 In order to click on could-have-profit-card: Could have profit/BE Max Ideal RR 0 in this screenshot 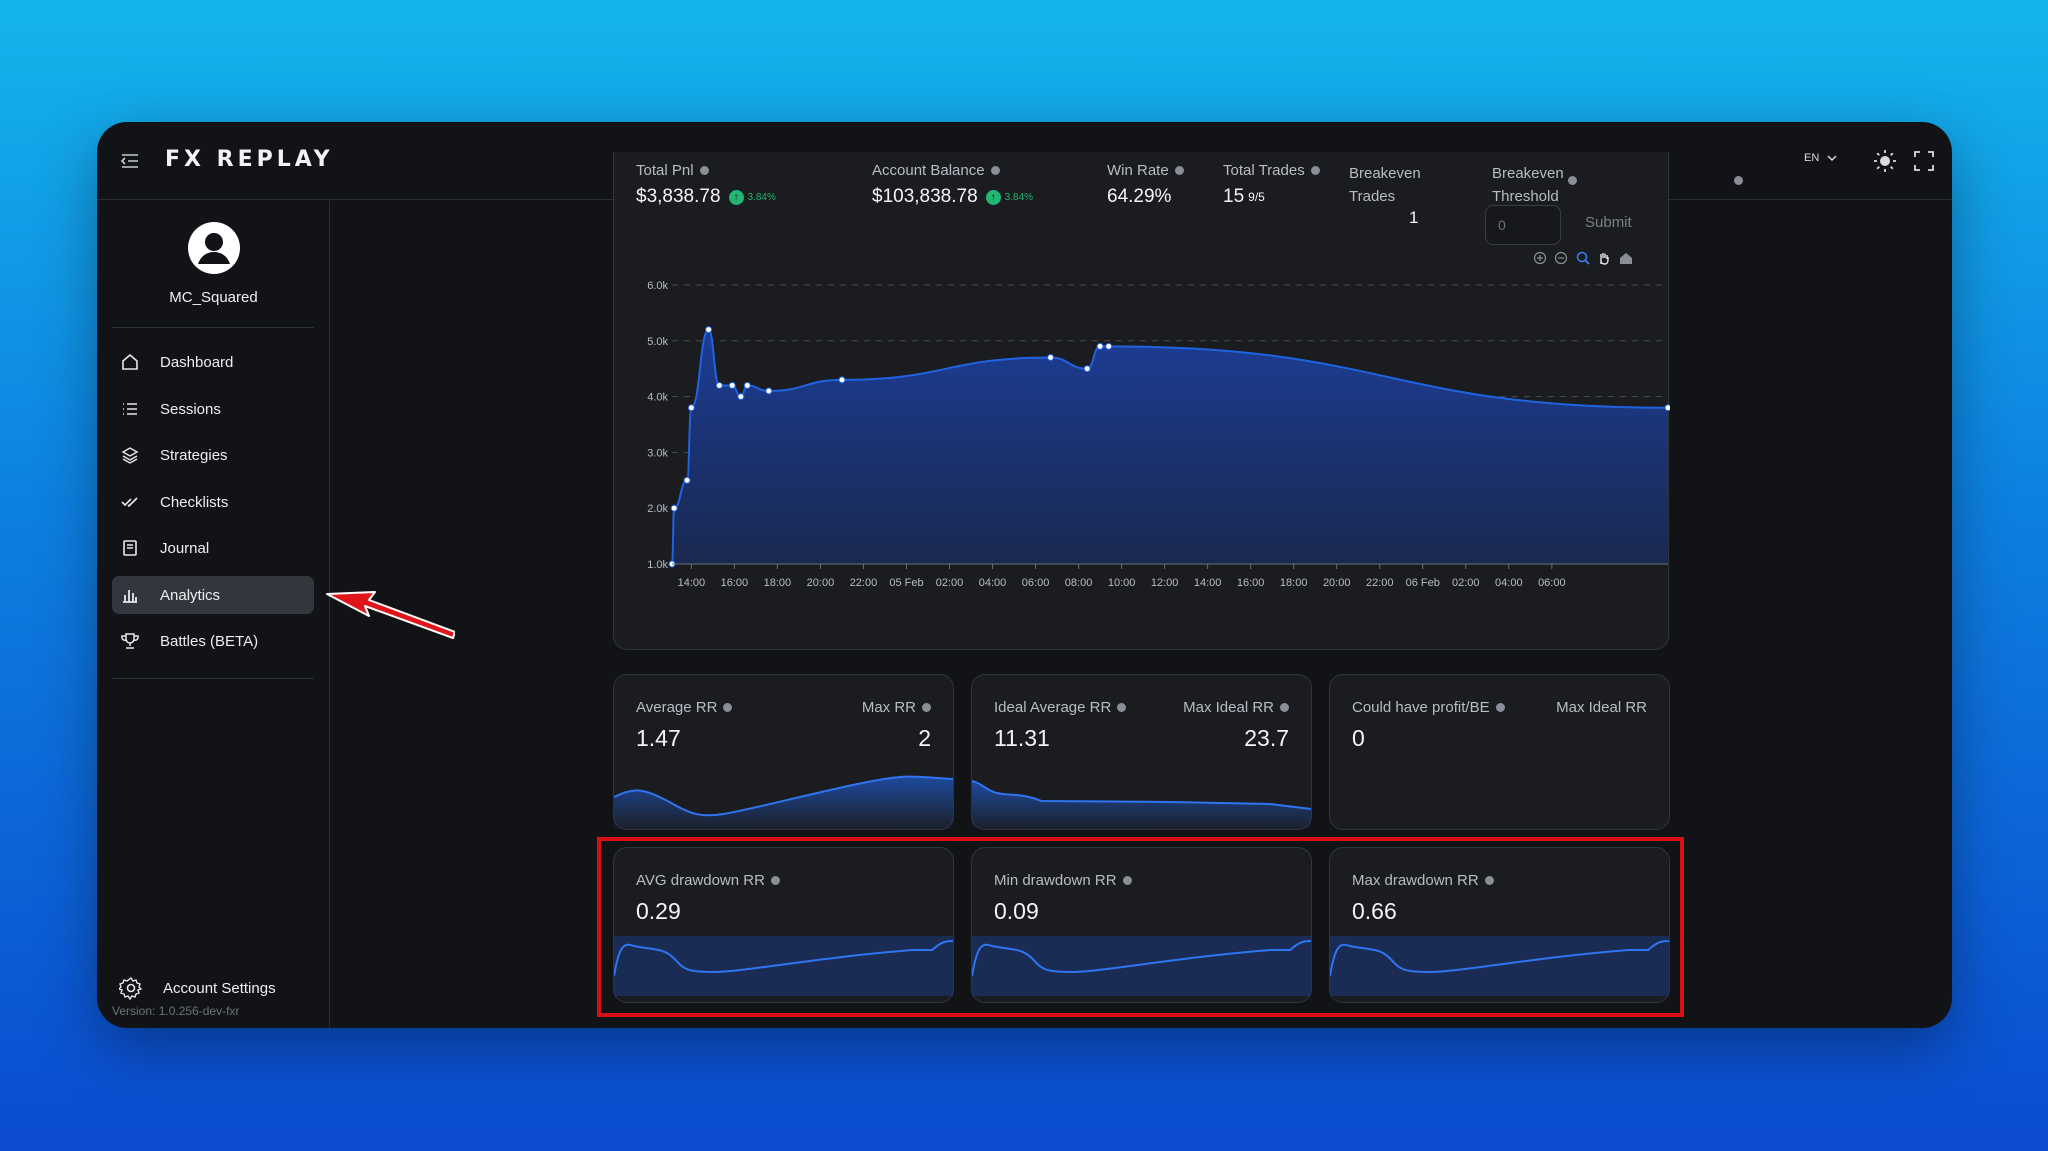, I will do `click(1499, 752)`.